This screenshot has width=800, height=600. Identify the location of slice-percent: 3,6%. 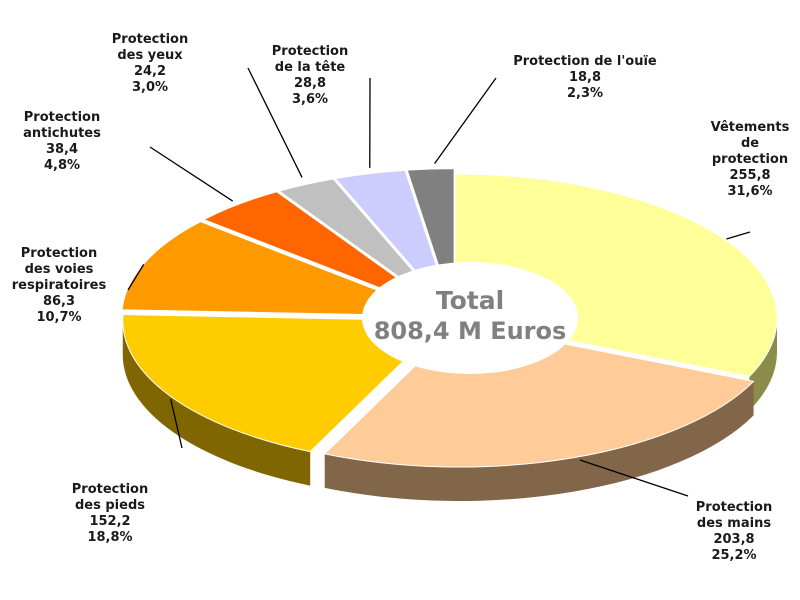
(310, 99).